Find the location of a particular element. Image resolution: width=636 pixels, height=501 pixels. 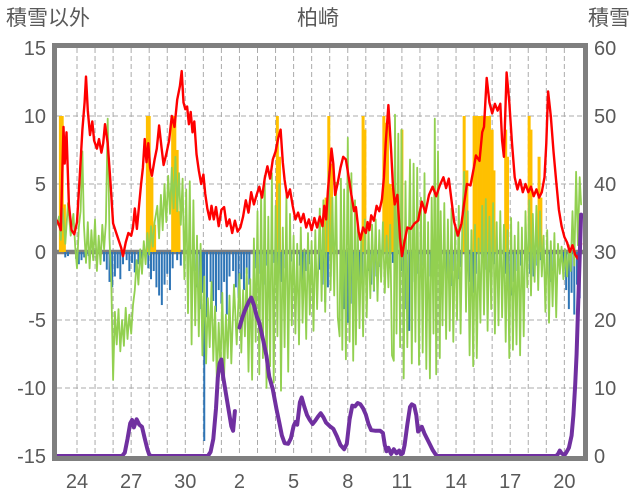

x-tick-label: 17 is located at coordinates (510, 482).